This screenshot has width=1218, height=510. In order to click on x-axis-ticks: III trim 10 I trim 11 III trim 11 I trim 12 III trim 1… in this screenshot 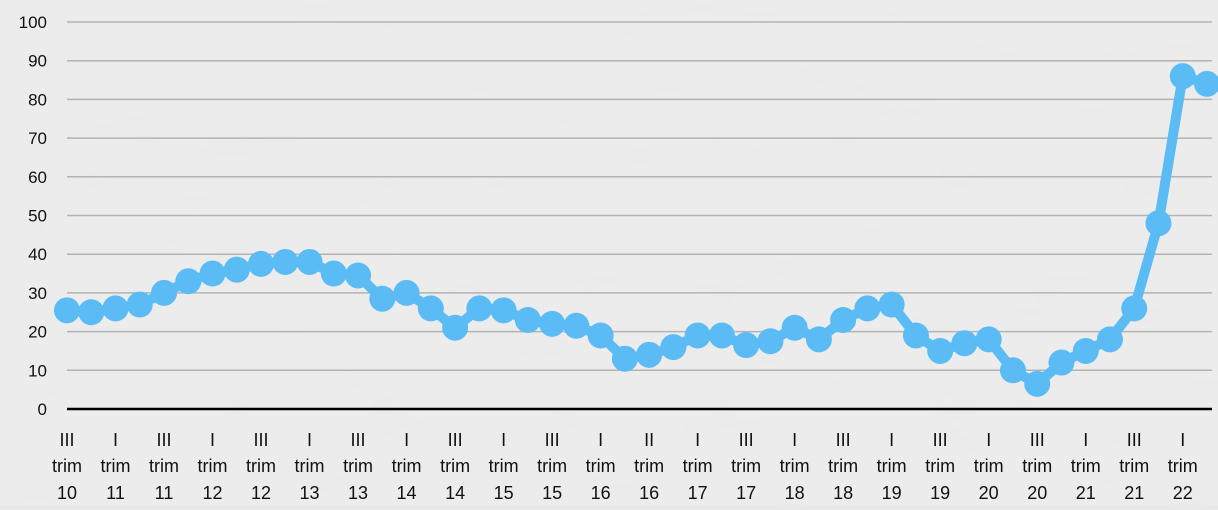, I will do `click(625, 466)`.